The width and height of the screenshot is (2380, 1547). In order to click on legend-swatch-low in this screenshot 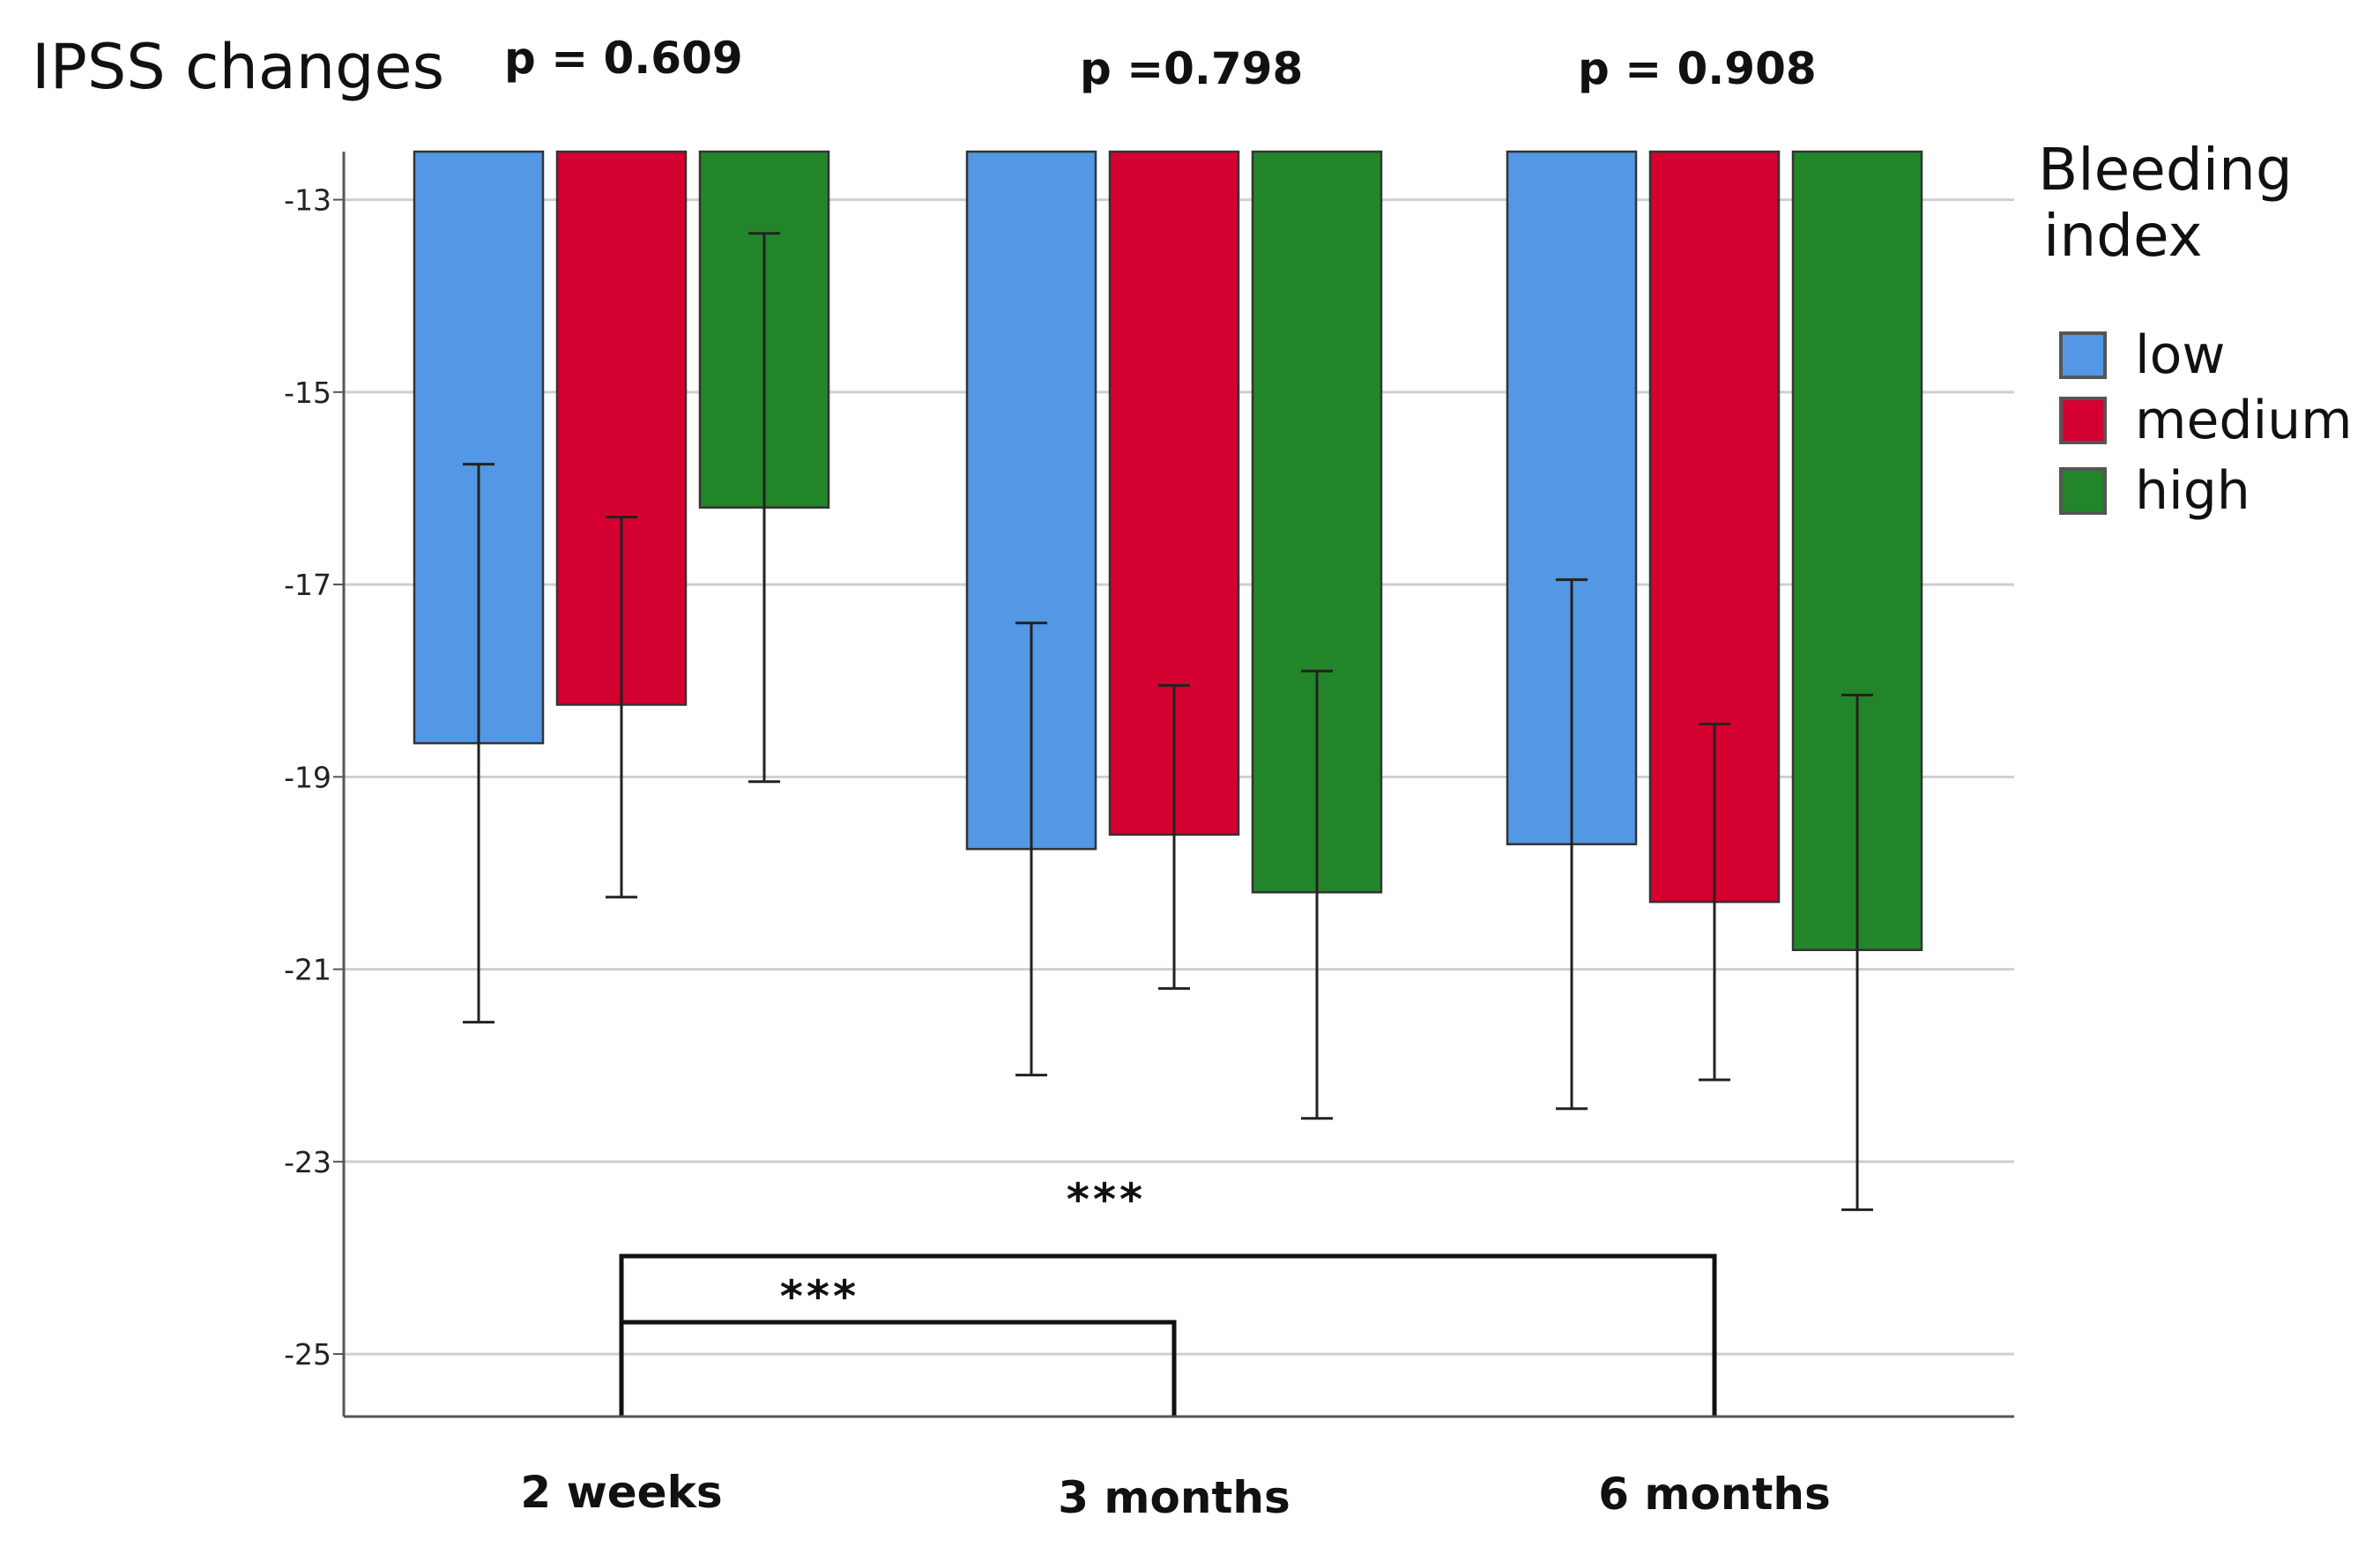, I will do `click(2083, 355)`.